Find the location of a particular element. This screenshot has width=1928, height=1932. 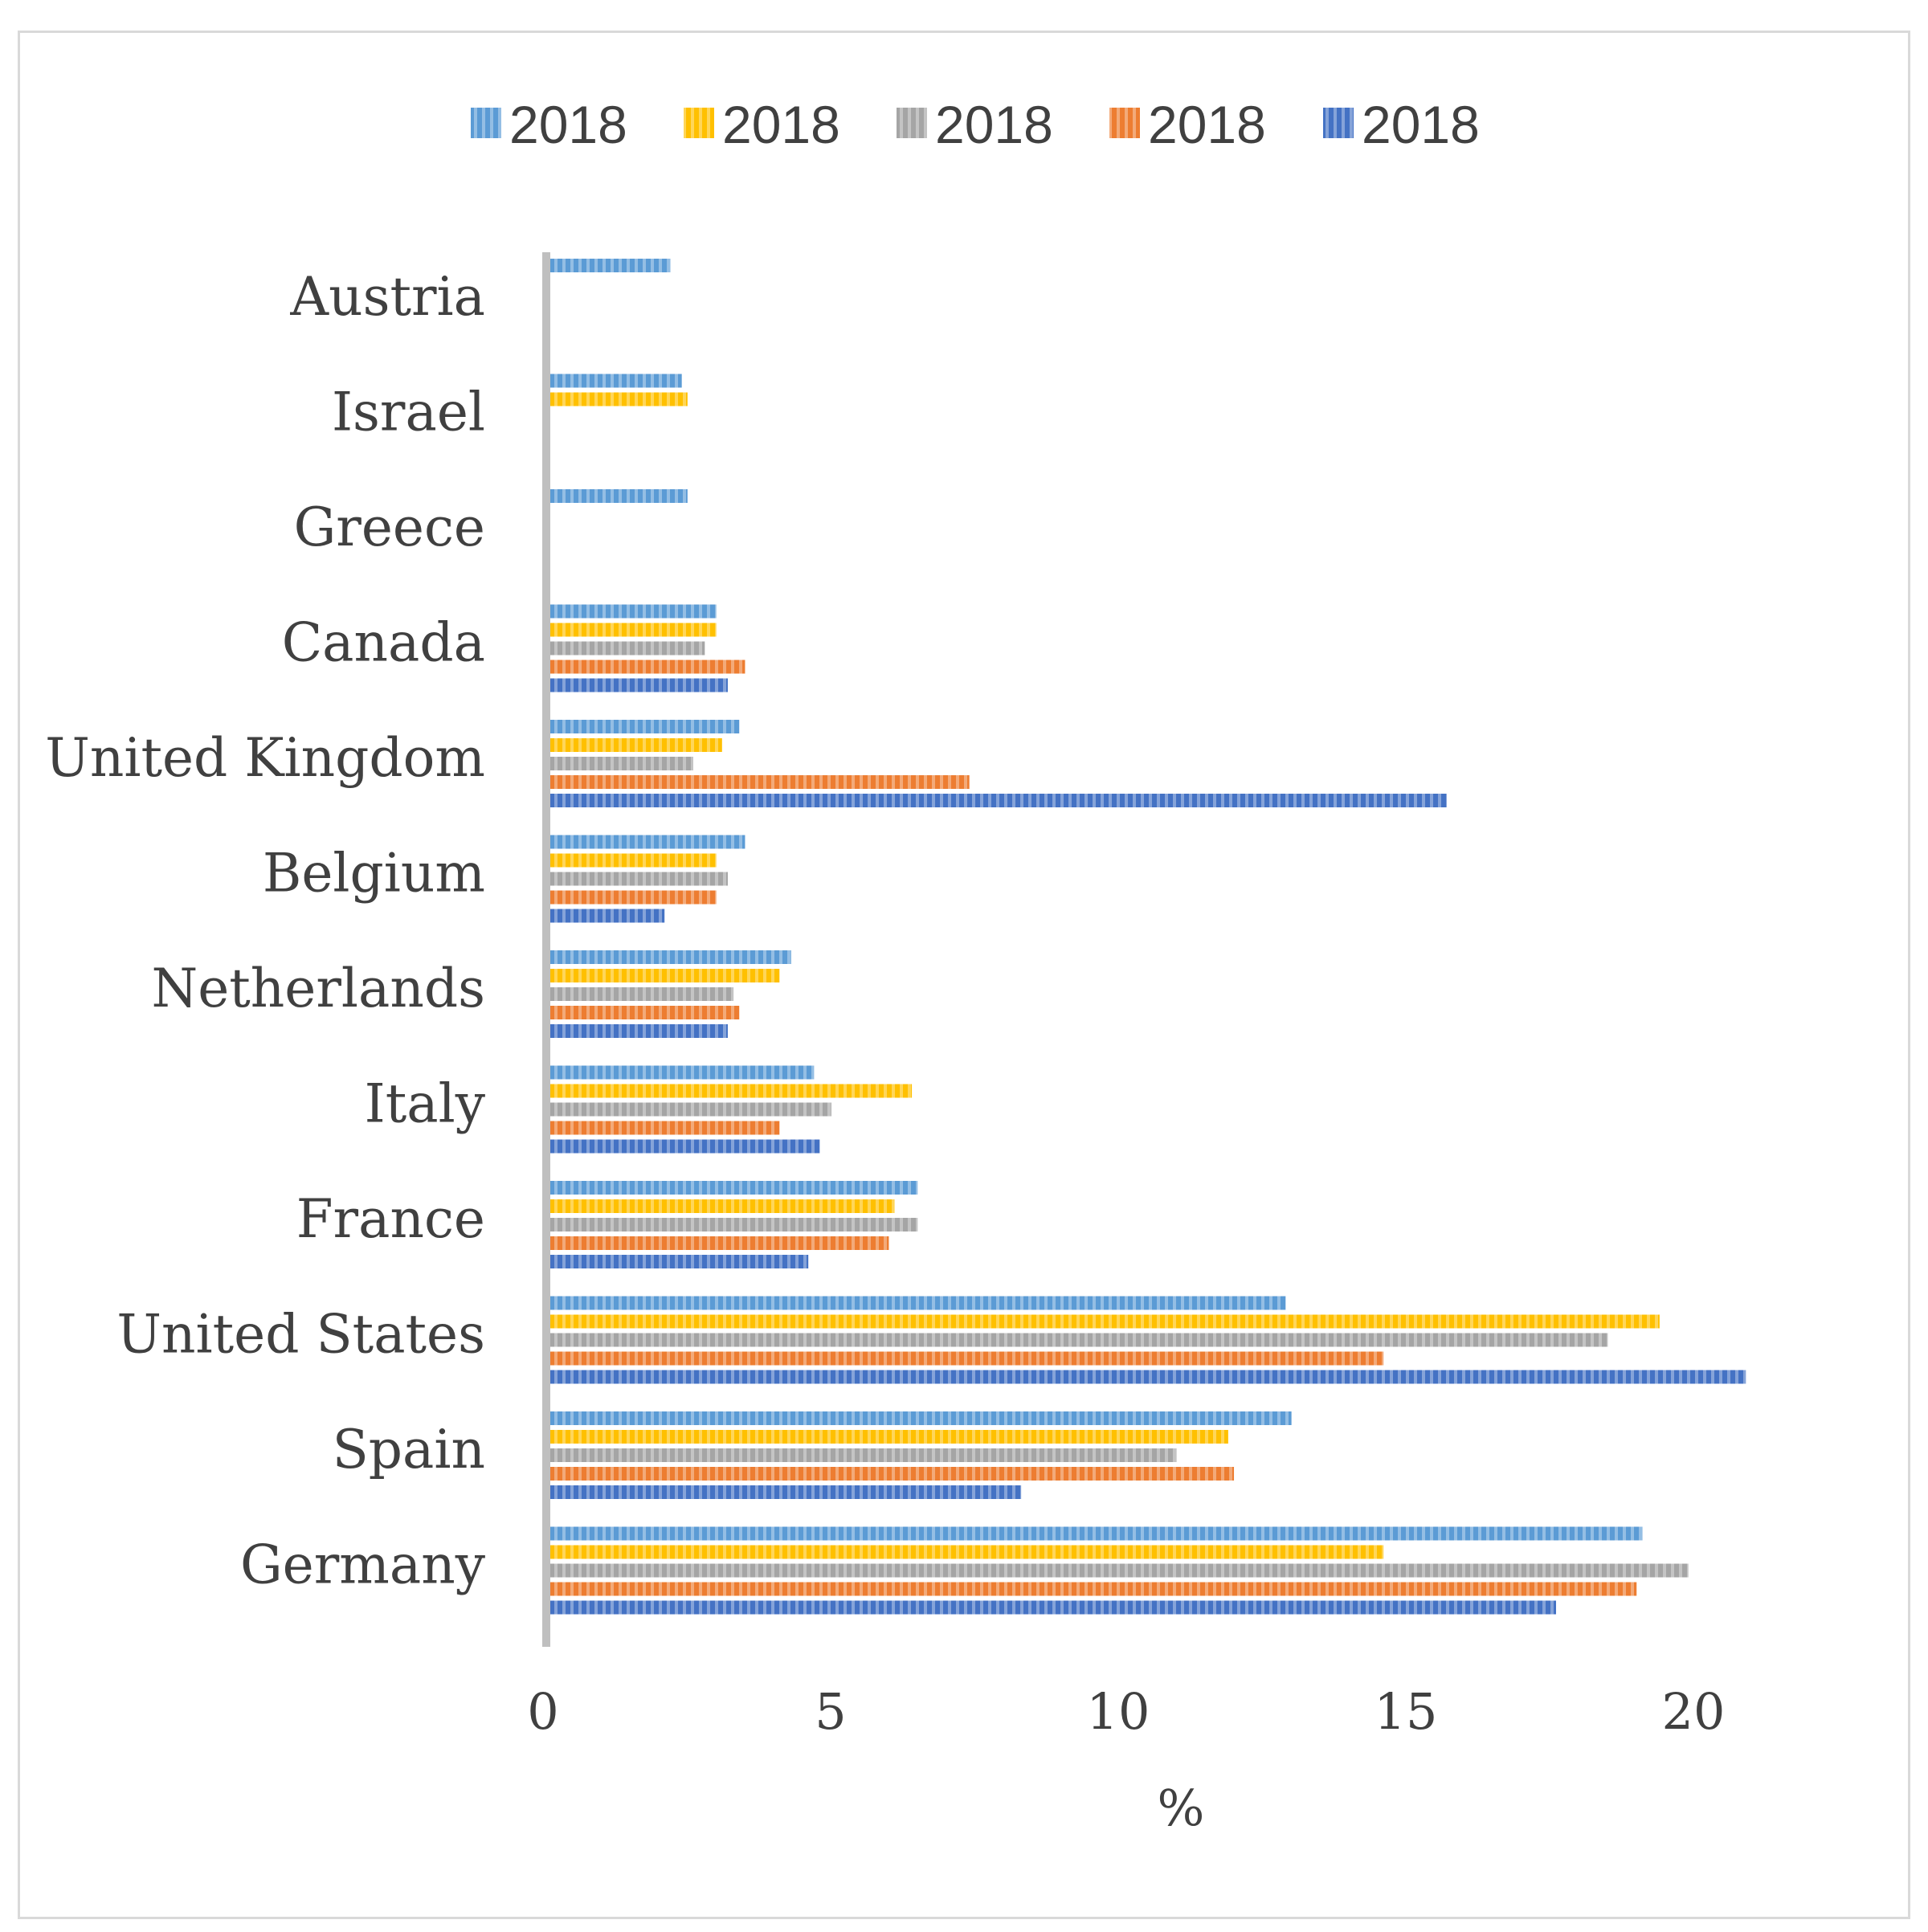

category-label: Spain is located at coordinates (409, 1450).